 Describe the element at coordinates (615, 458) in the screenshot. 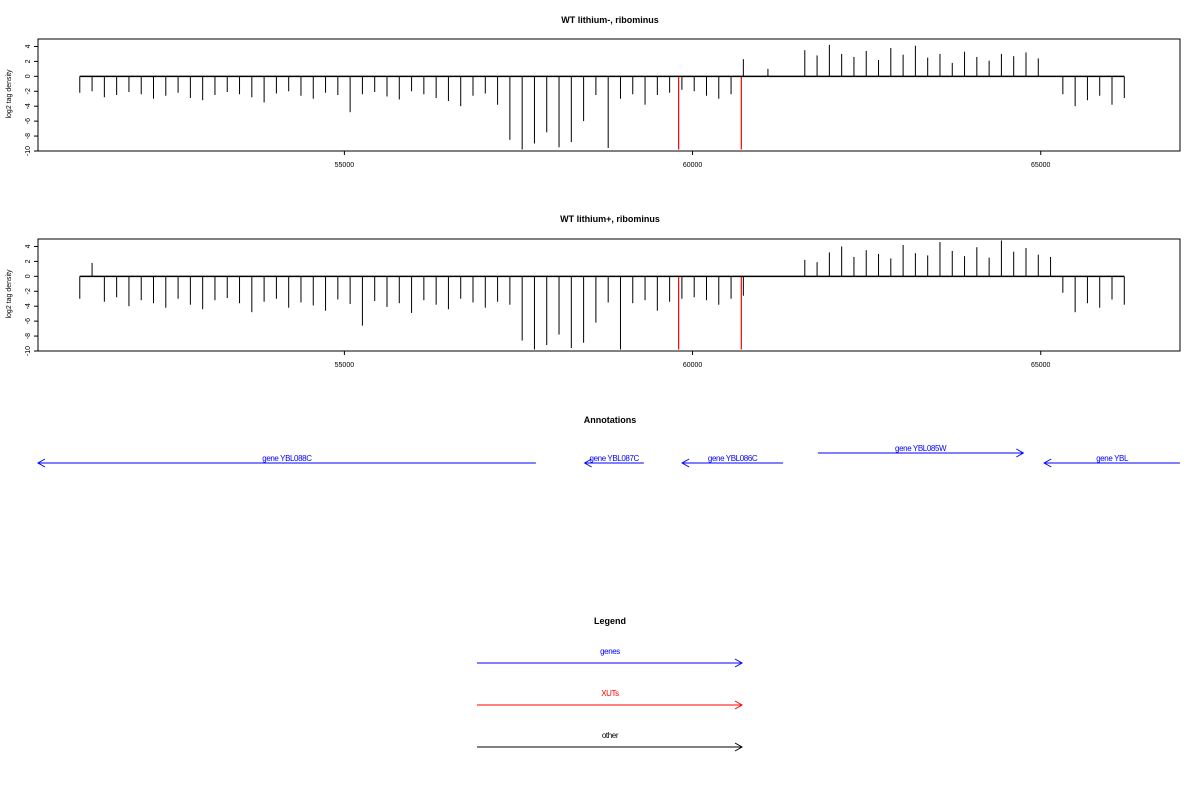

I see `gene-label: gene YBL087C` at that location.